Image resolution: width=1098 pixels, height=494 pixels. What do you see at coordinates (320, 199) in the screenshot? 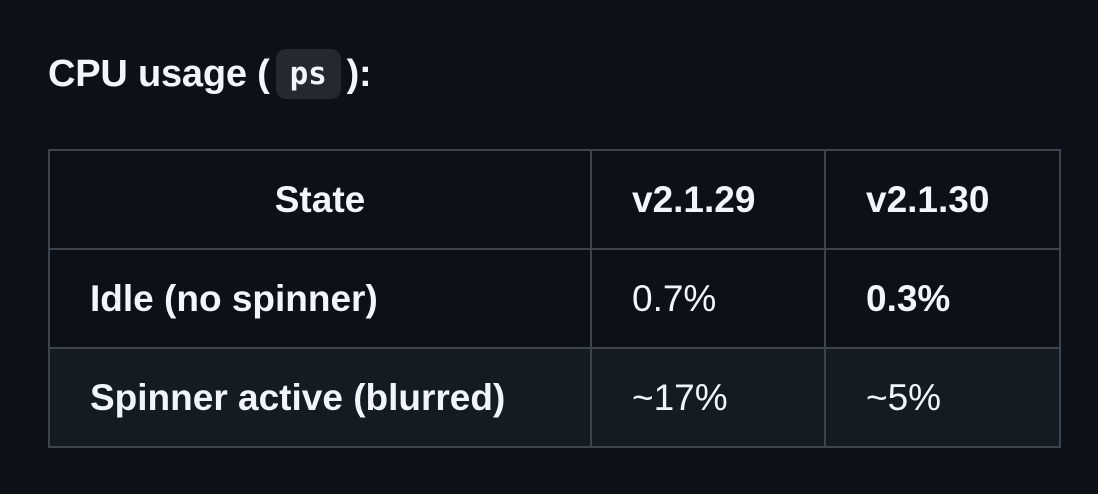
I see `header-state: State` at bounding box center [320, 199].